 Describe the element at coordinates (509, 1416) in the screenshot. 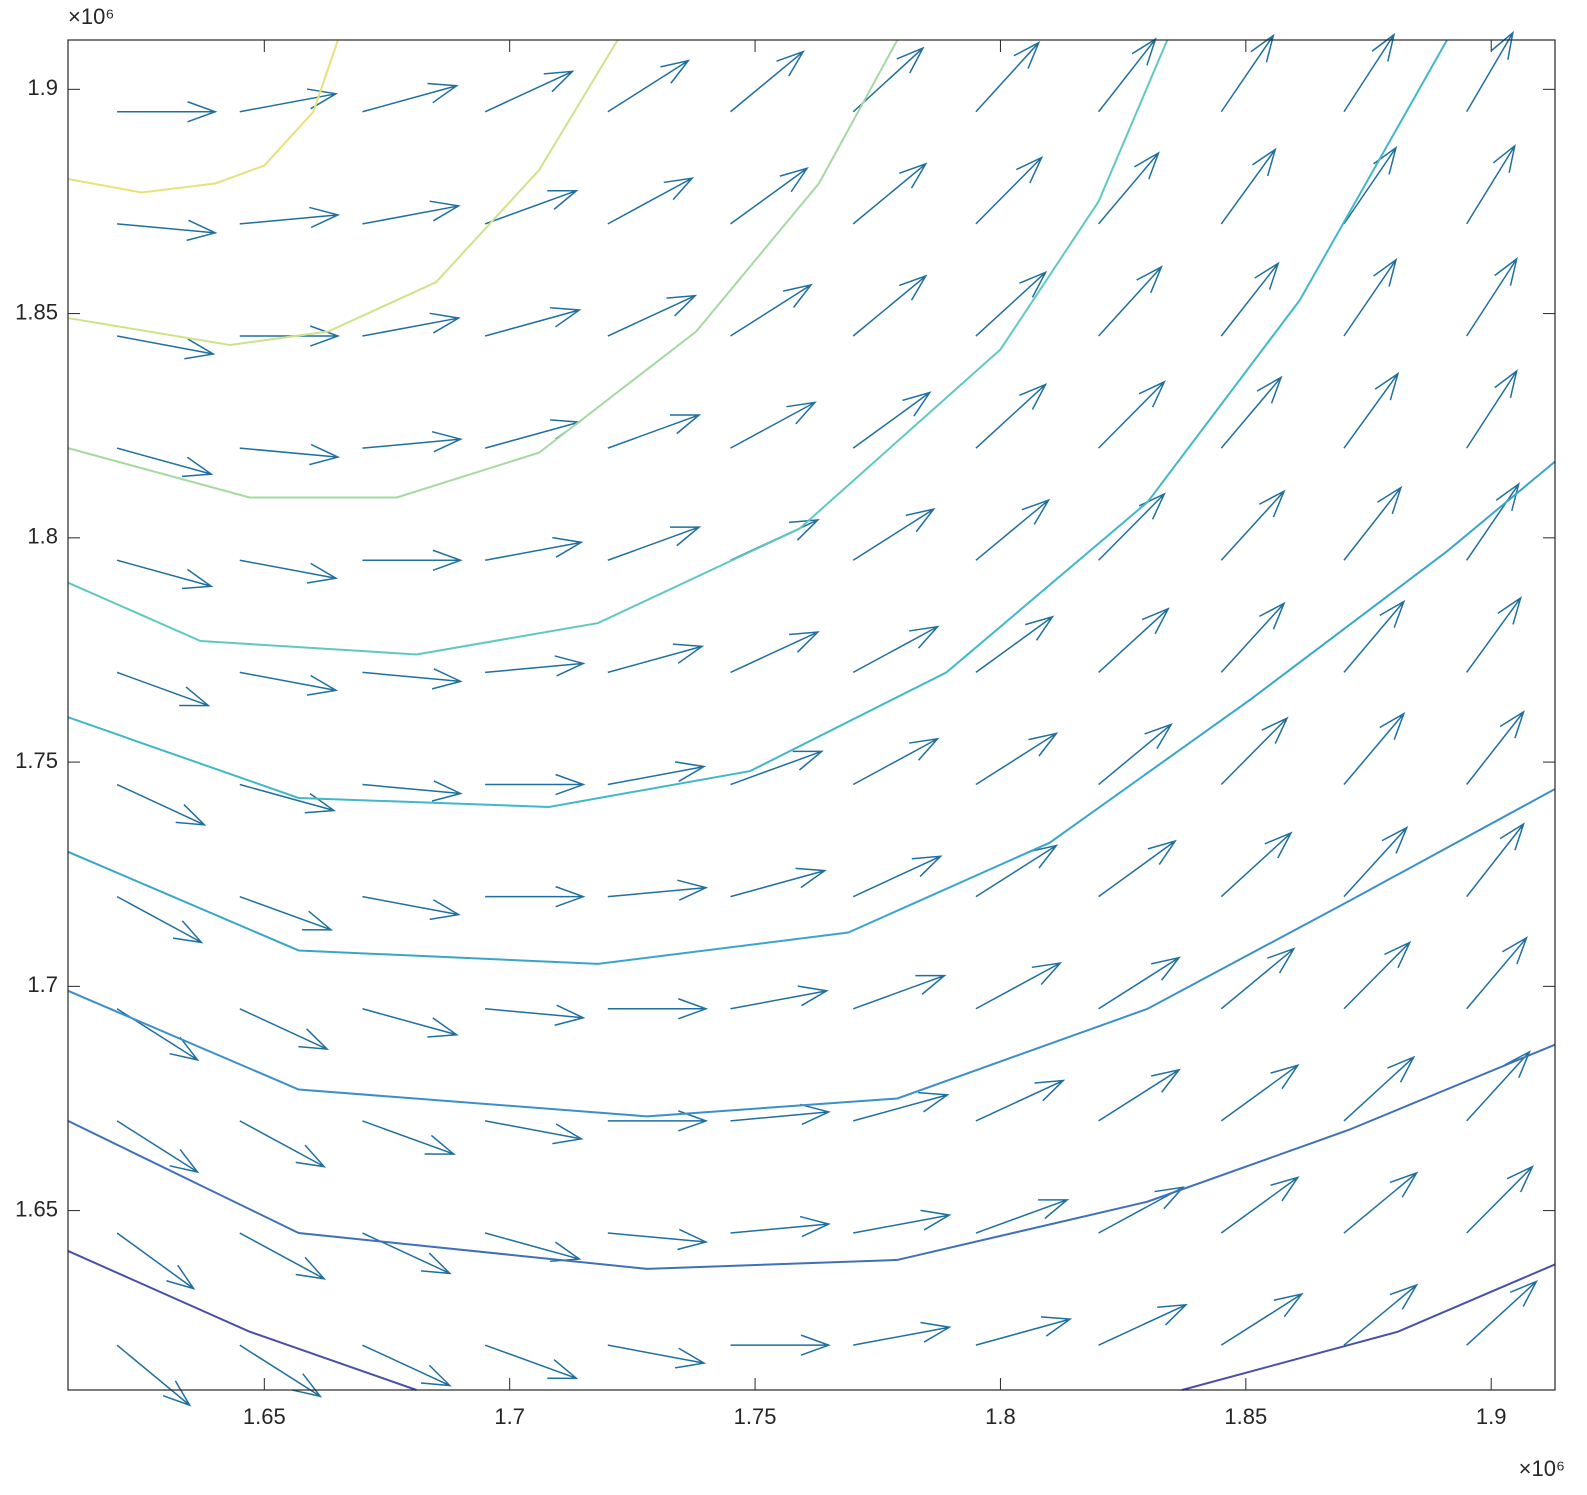

I see `x-tick-label: 1.7` at that location.